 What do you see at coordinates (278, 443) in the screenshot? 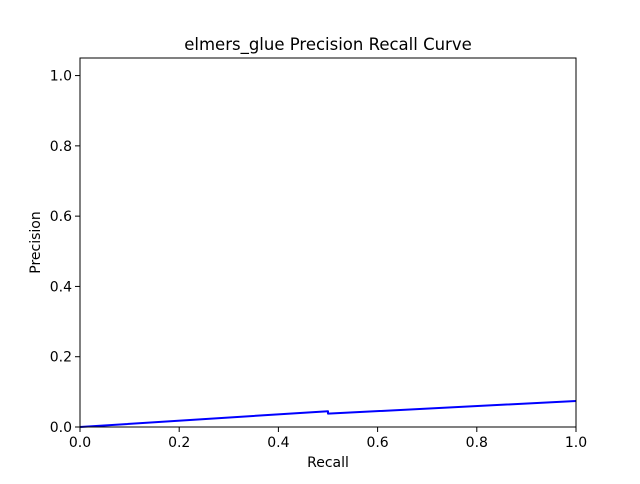
I see `x-tick-label: 0.4` at bounding box center [278, 443].